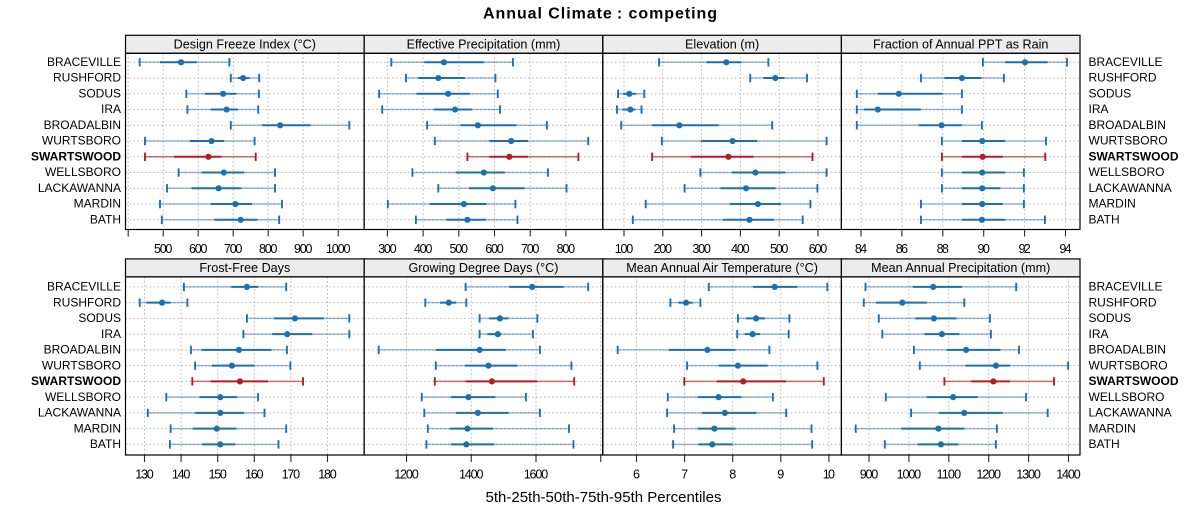 The height and width of the screenshot is (530, 1200). Describe the element at coordinates (536, 475) in the screenshot. I see `svg-text: 1600` at that location.